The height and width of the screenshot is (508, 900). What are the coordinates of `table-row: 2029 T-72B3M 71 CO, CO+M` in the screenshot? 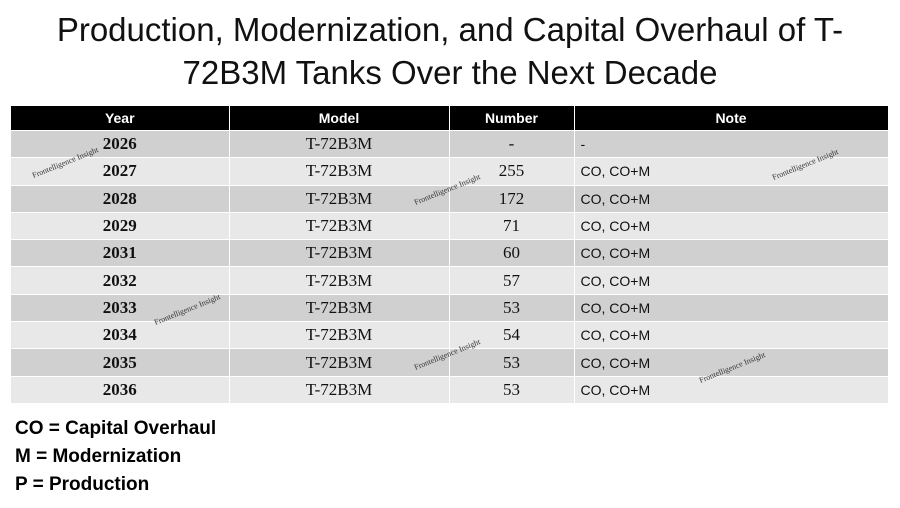 It's located at (450, 225).